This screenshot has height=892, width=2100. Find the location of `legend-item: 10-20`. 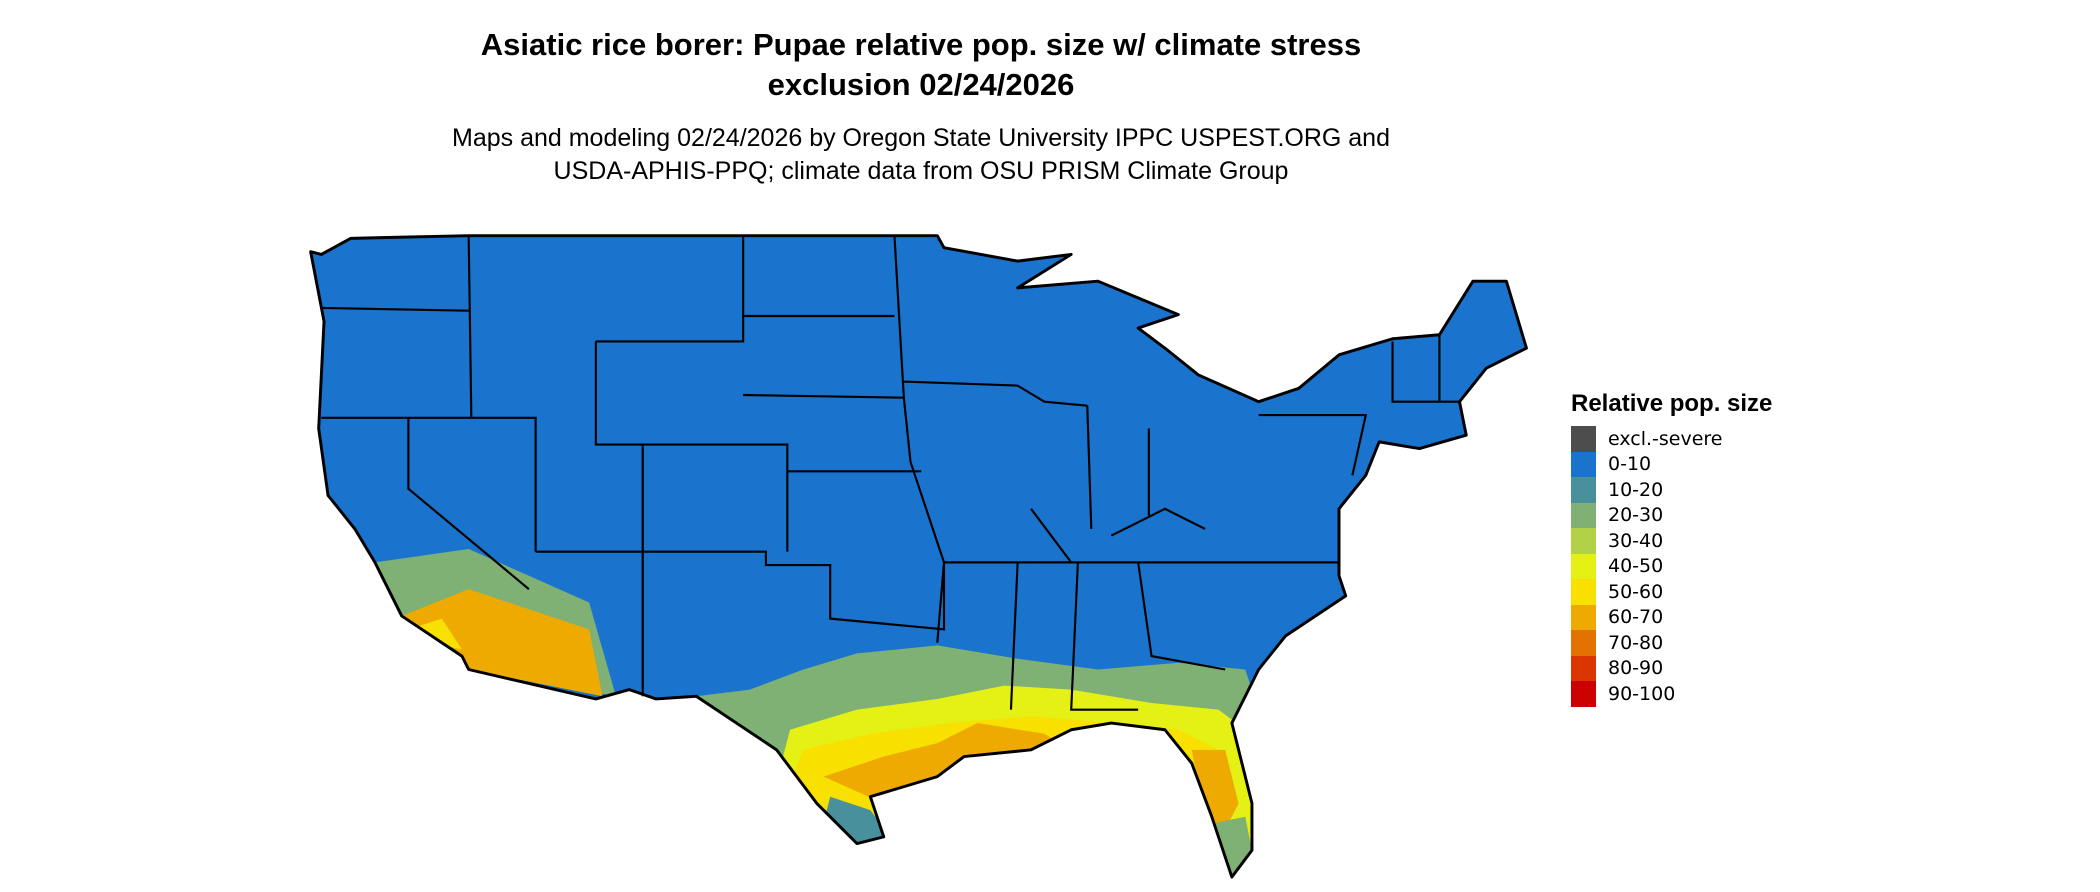

legend-item: 10-20 is located at coordinates (1671, 490).